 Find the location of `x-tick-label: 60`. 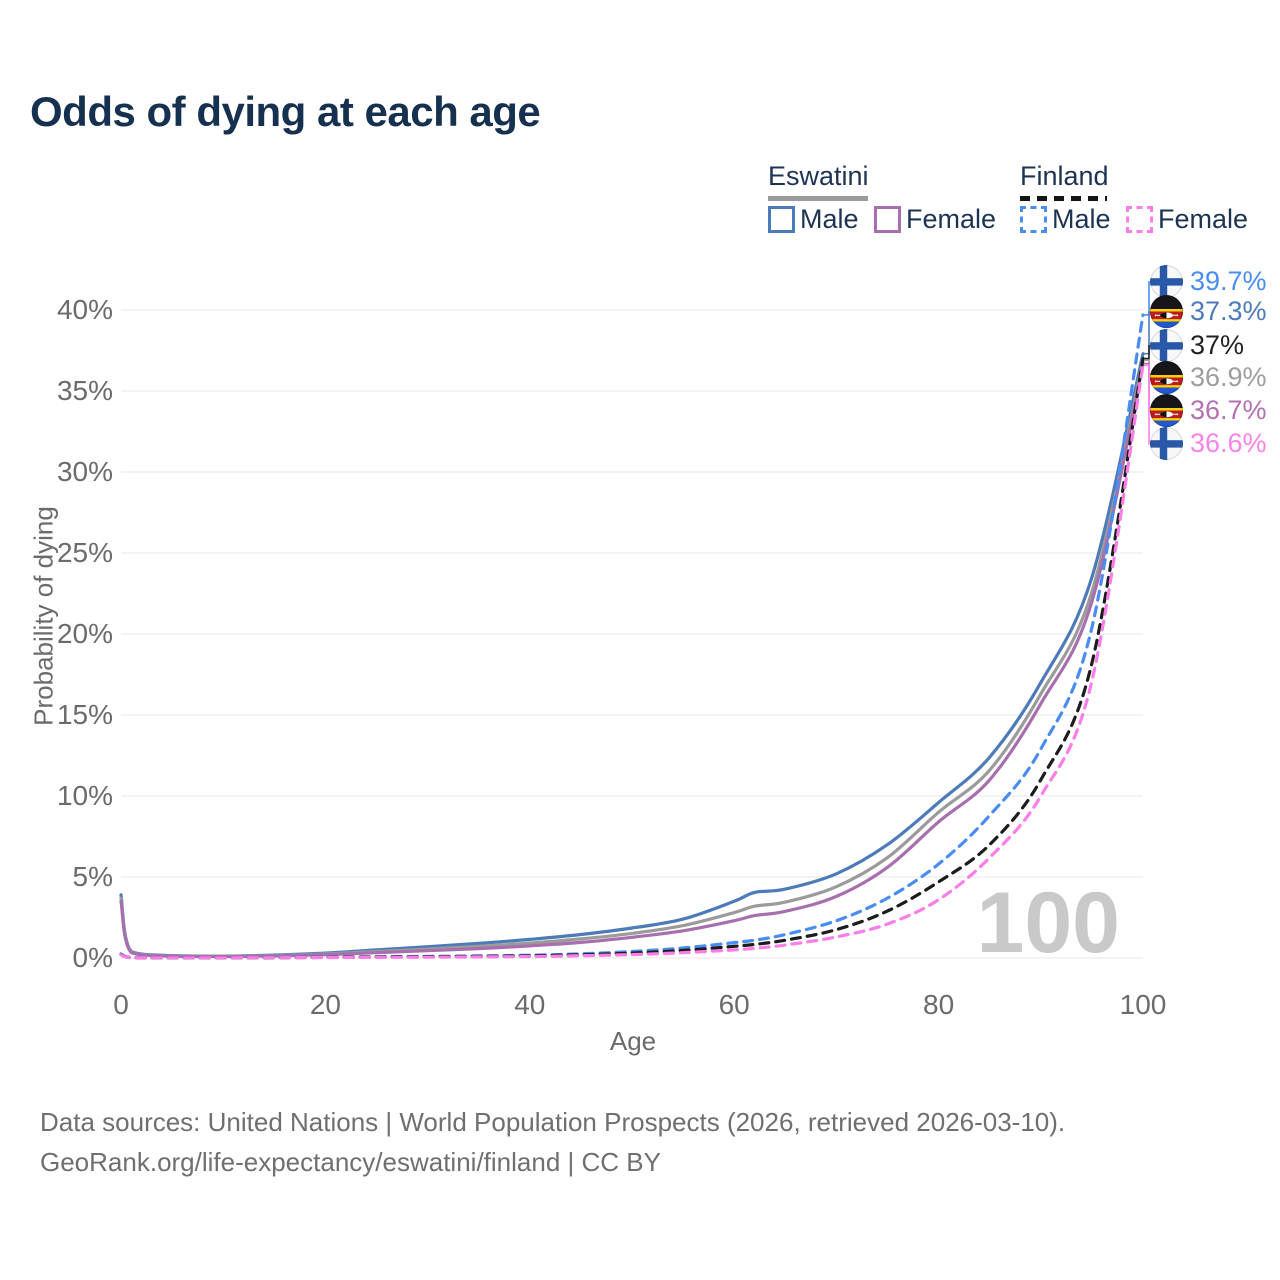

x-tick-label: 60 is located at coordinates (734, 1004).